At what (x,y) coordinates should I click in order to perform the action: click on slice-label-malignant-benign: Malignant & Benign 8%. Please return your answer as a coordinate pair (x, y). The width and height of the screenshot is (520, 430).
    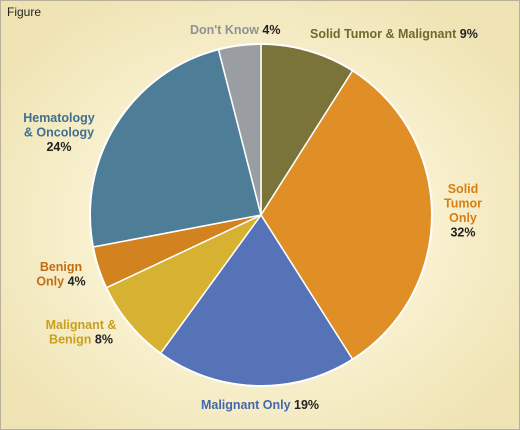
    Looking at the image, I should click on (81, 332).